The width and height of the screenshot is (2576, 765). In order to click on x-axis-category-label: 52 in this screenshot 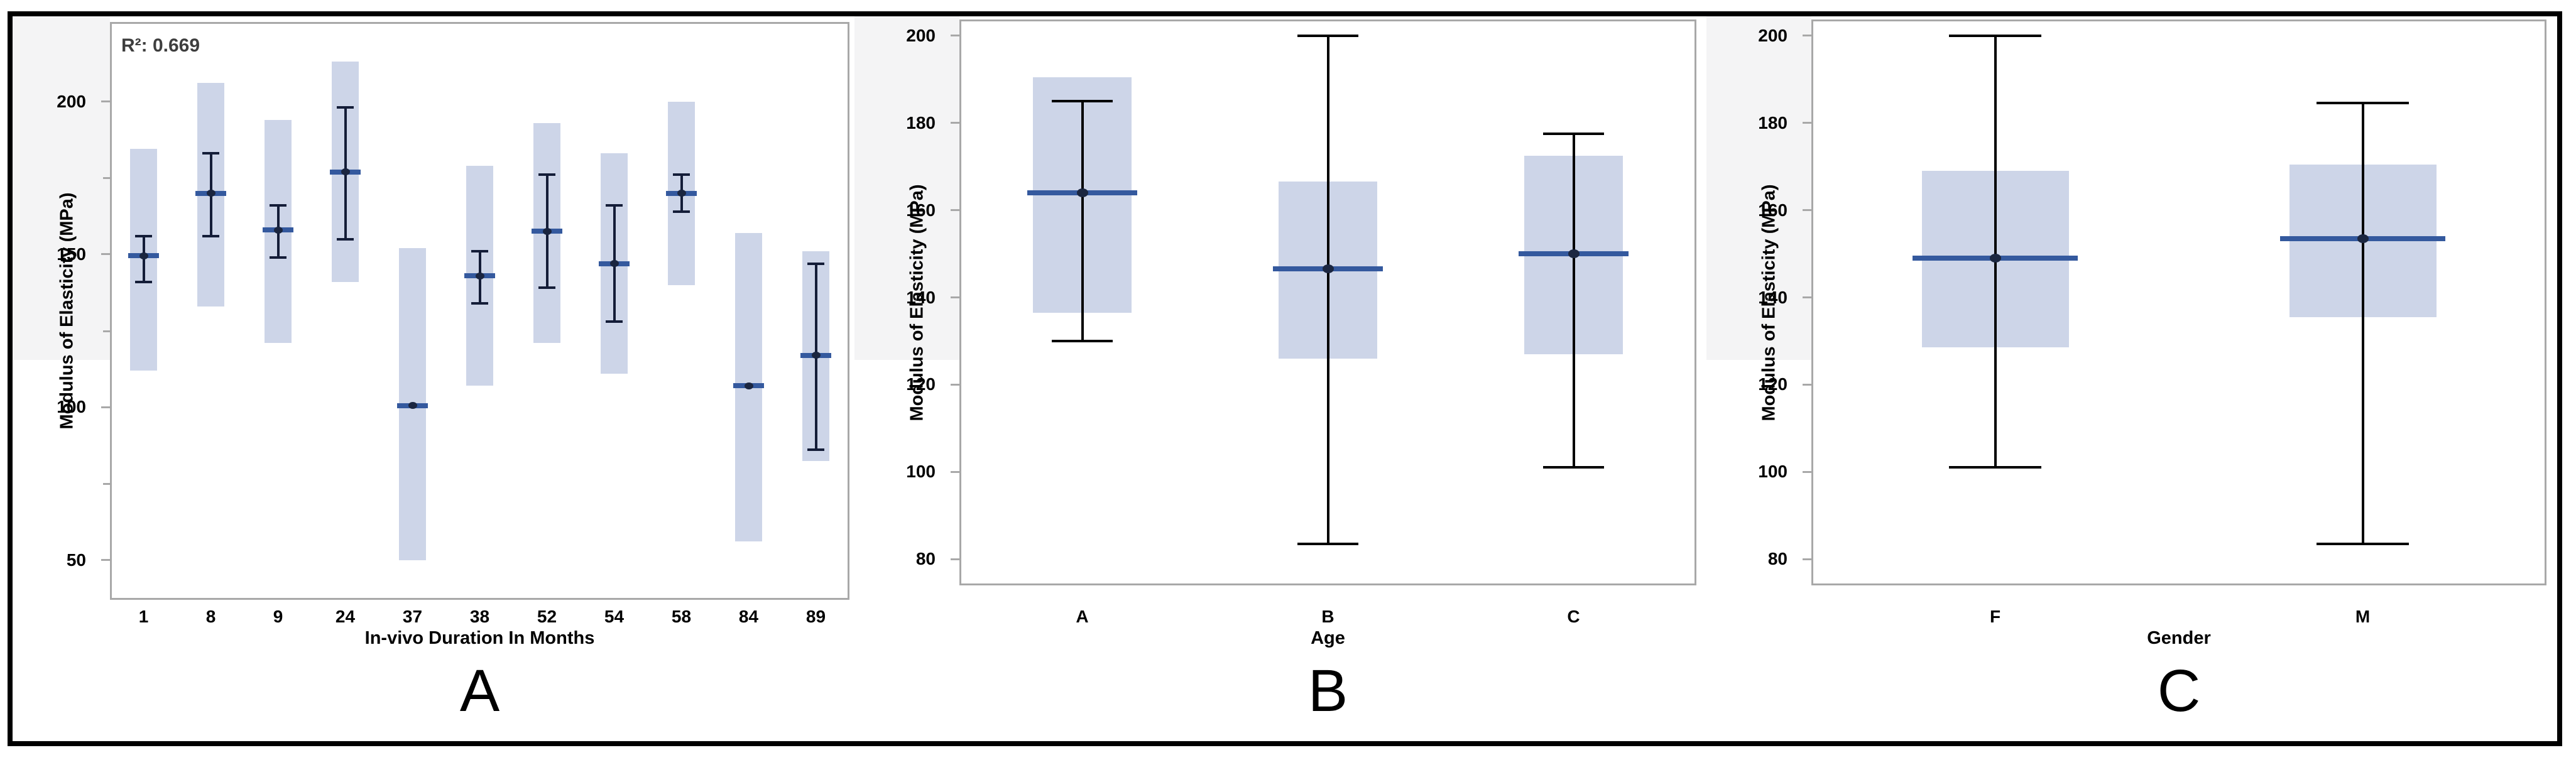, I will do `click(547, 616)`.